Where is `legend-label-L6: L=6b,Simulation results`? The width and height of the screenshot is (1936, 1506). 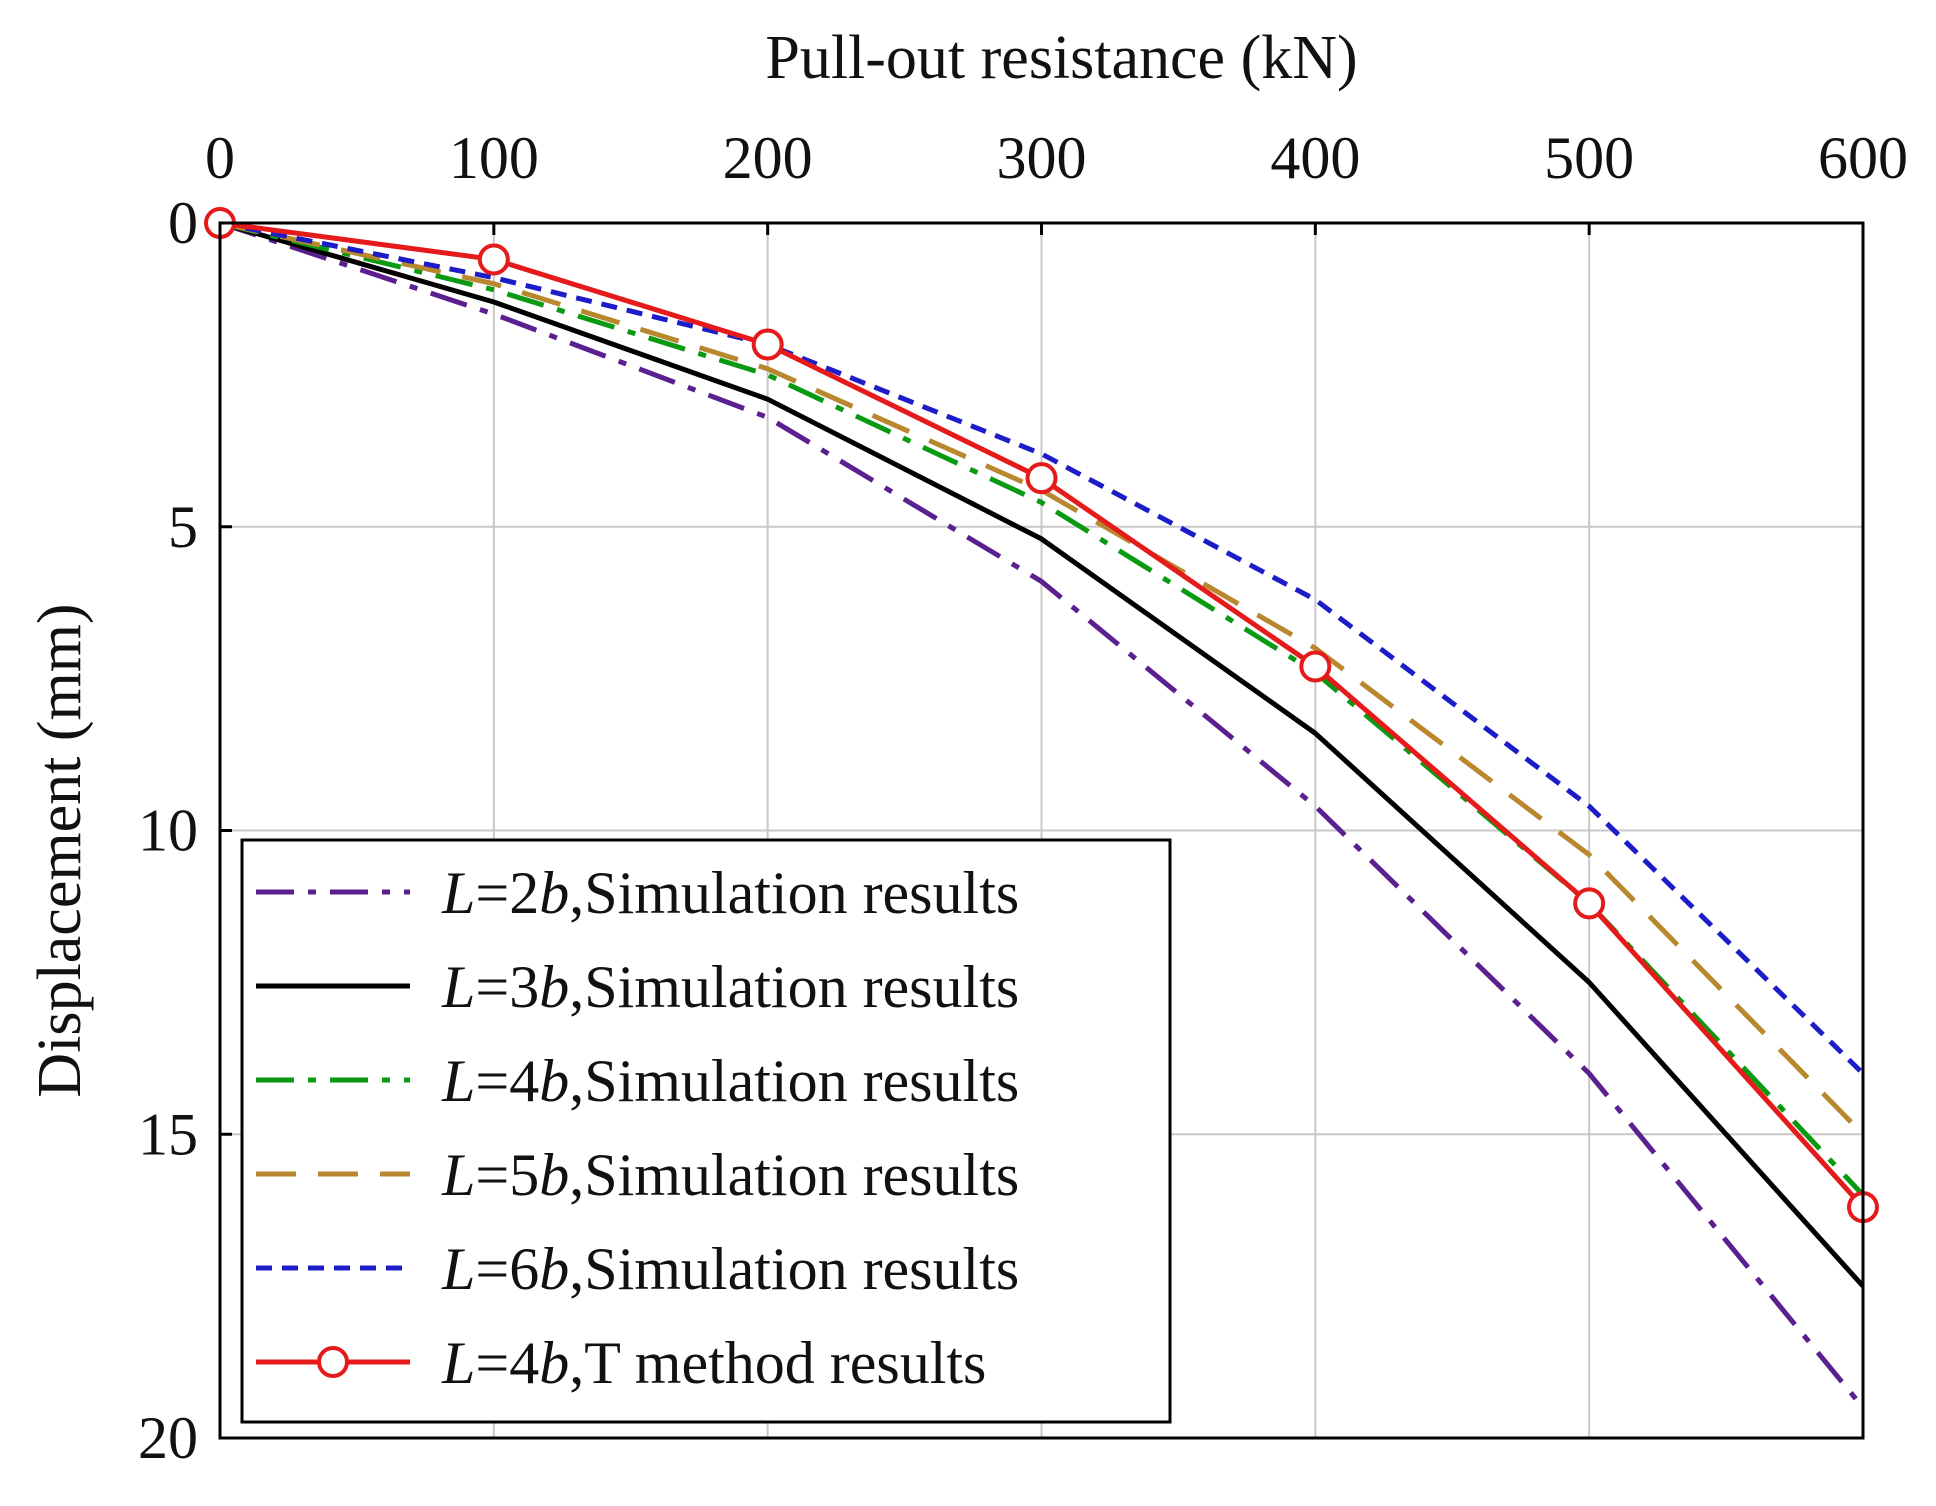
legend-label-L6: L=6b,Simulation results is located at coordinates (730, 1269).